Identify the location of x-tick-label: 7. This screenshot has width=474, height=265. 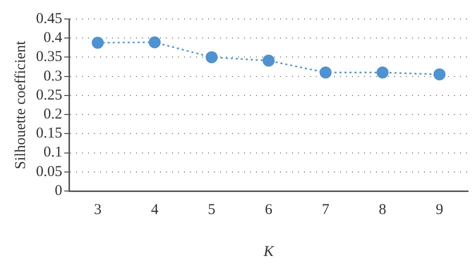
(326, 210).